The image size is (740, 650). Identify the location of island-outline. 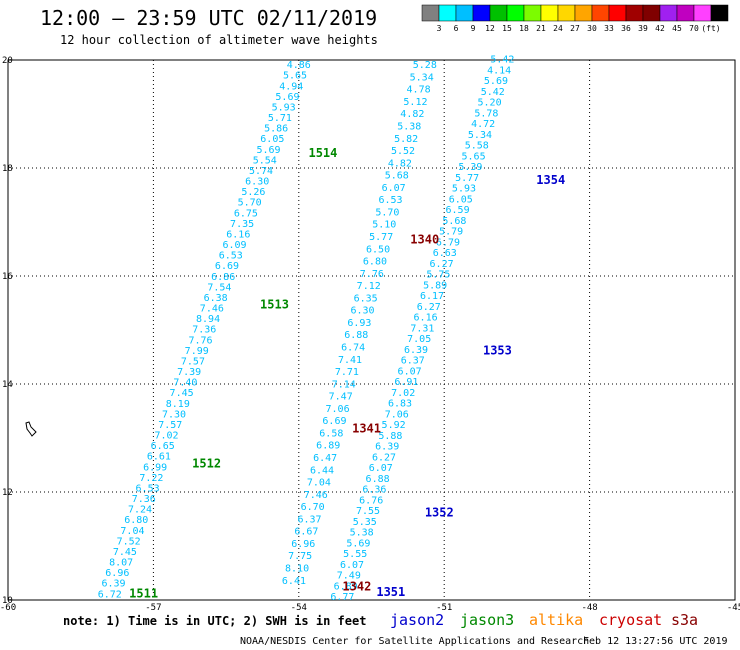
(31, 429).